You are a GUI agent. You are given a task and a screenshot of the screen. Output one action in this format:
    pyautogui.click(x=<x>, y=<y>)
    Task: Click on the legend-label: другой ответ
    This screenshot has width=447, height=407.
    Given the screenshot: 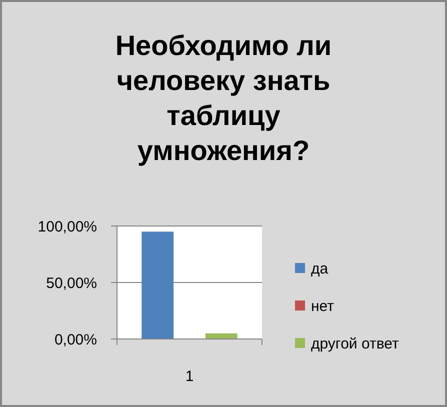 What is the action you would take?
    pyautogui.click(x=355, y=343)
    